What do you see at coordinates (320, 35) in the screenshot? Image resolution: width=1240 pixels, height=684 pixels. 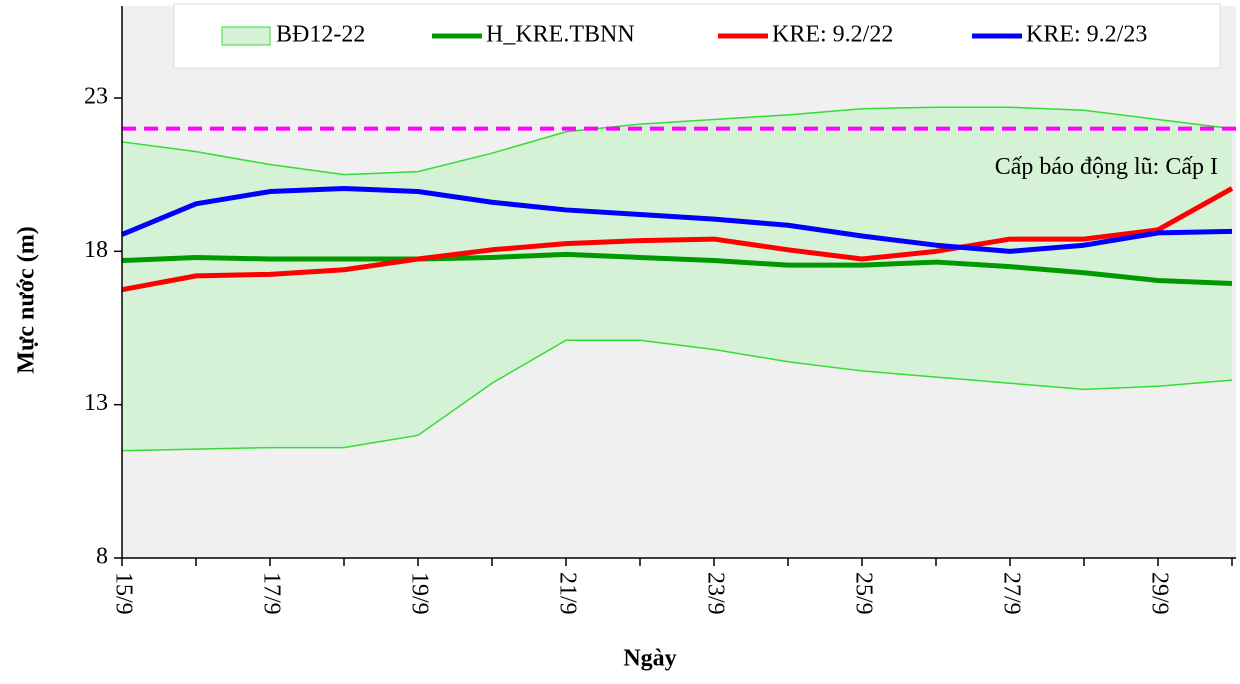 I see `legend-label: BĐ12-22` at bounding box center [320, 35].